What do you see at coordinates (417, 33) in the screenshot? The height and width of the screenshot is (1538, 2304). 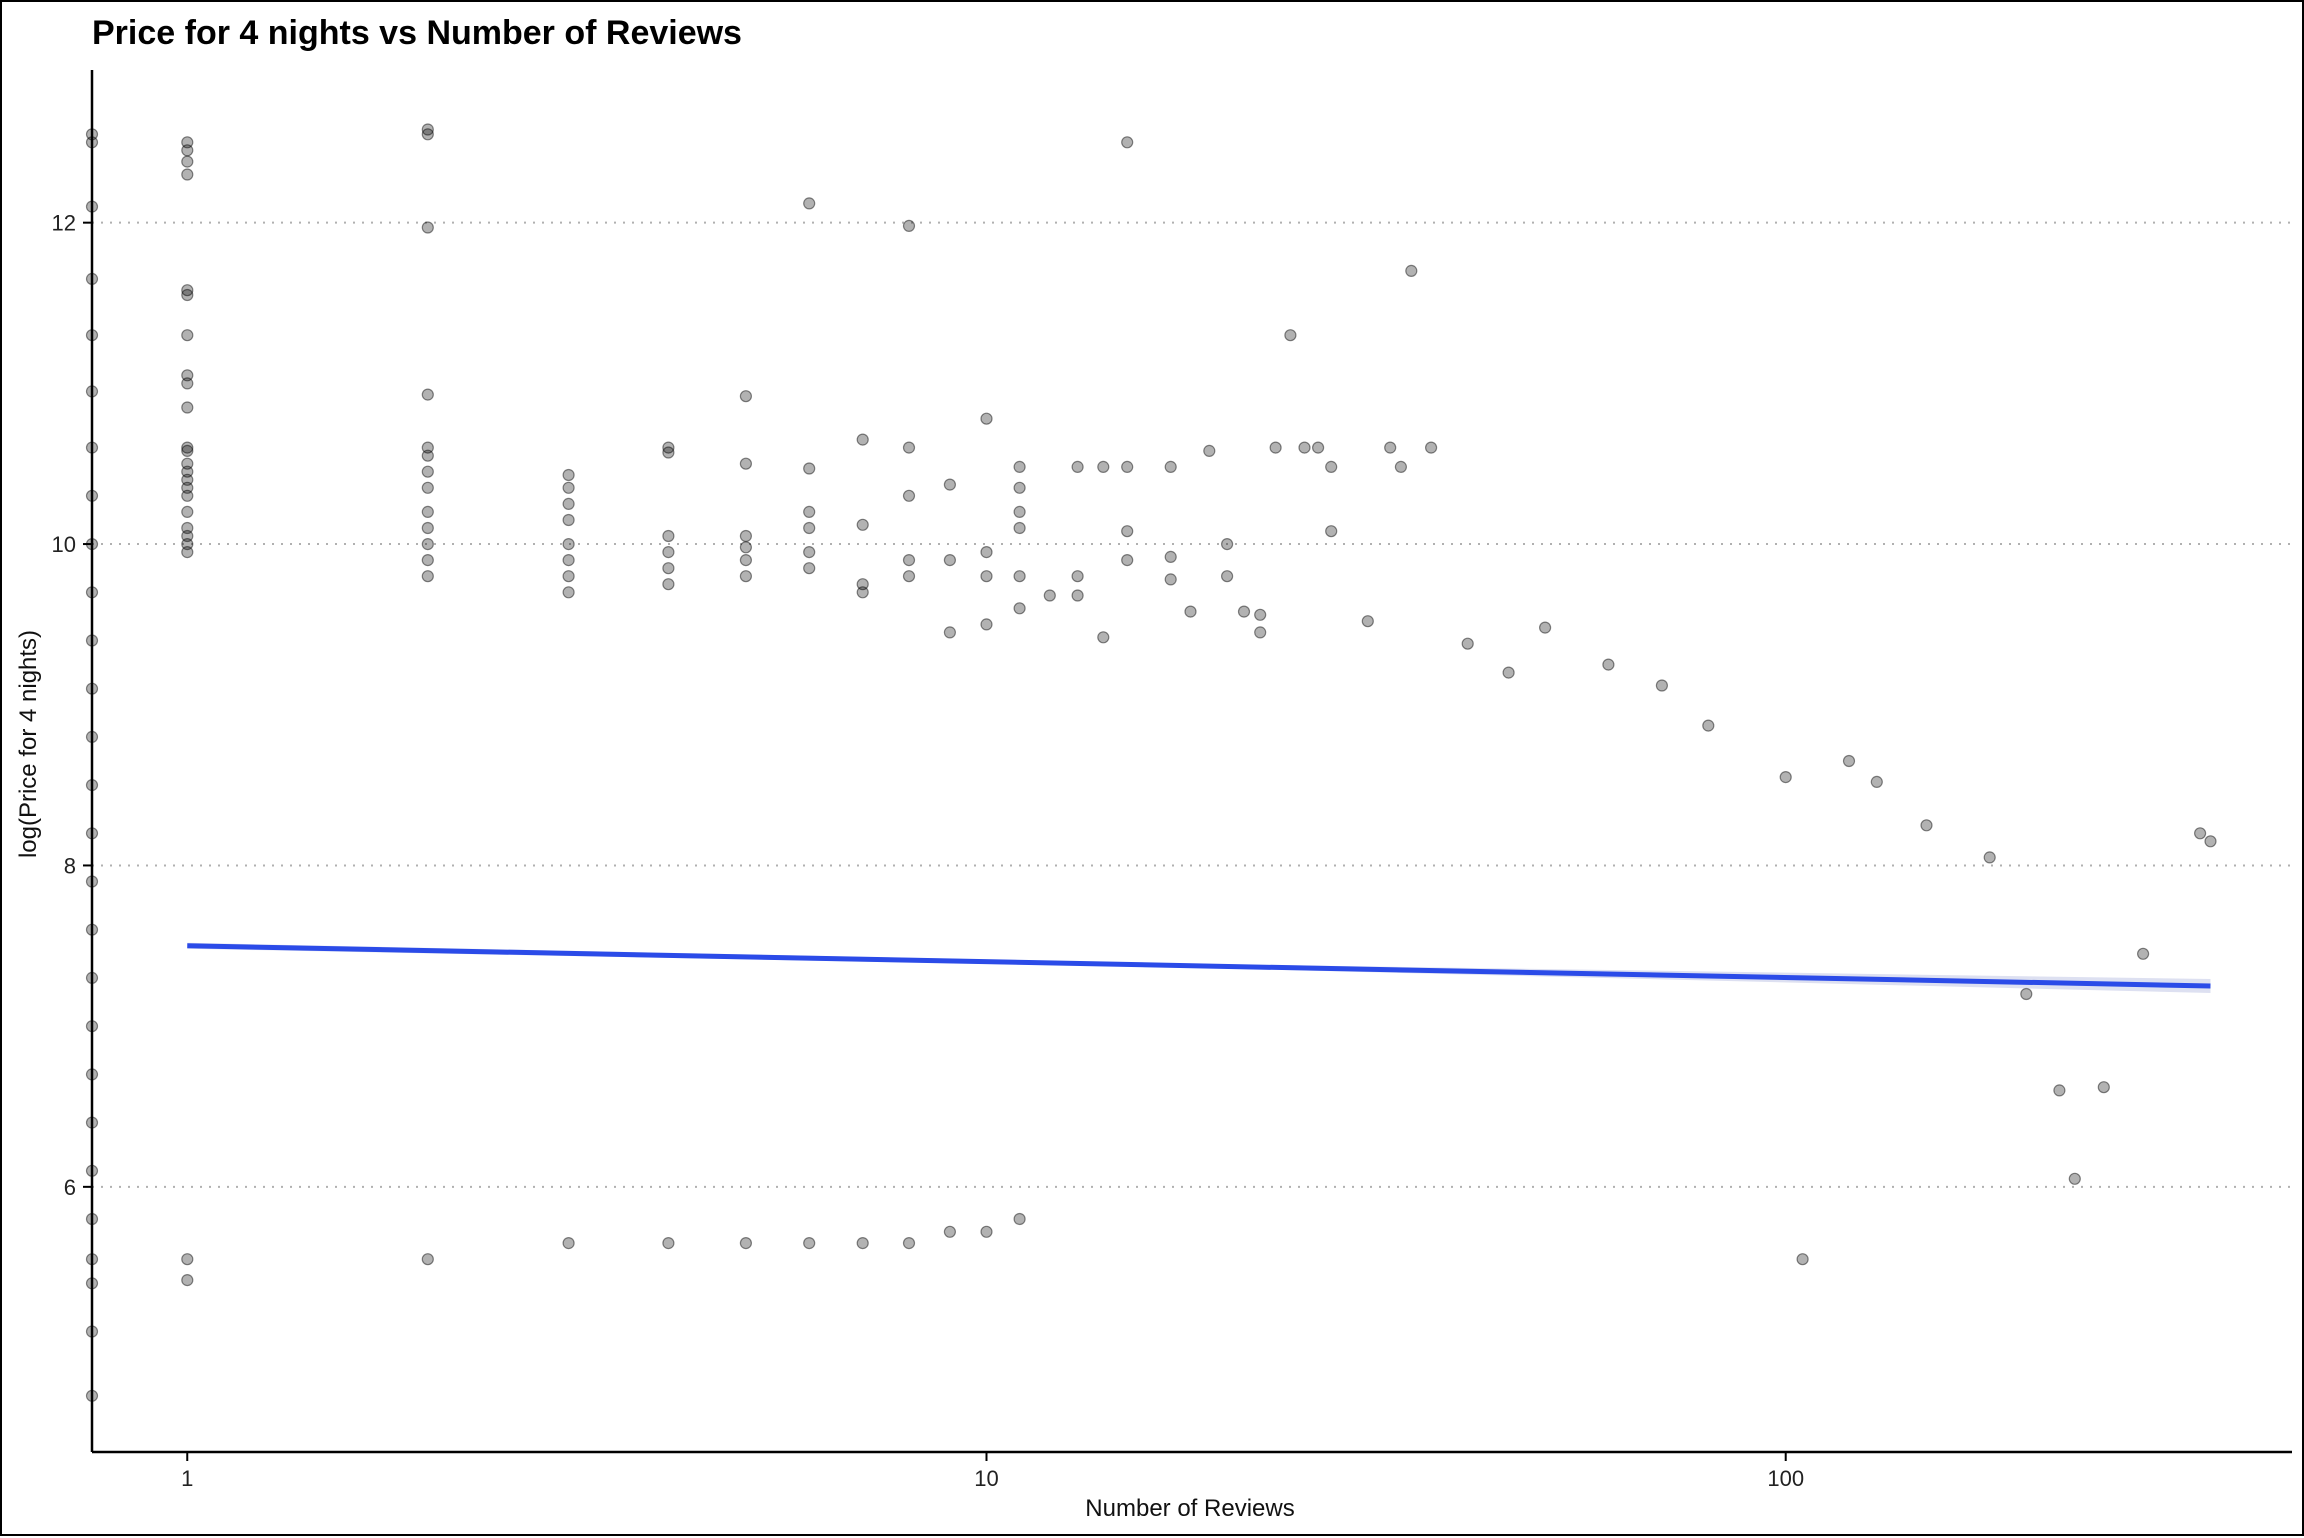 I see `chart-title: Price for 4 nights vs Number of Reviews` at bounding box center [417, 33].